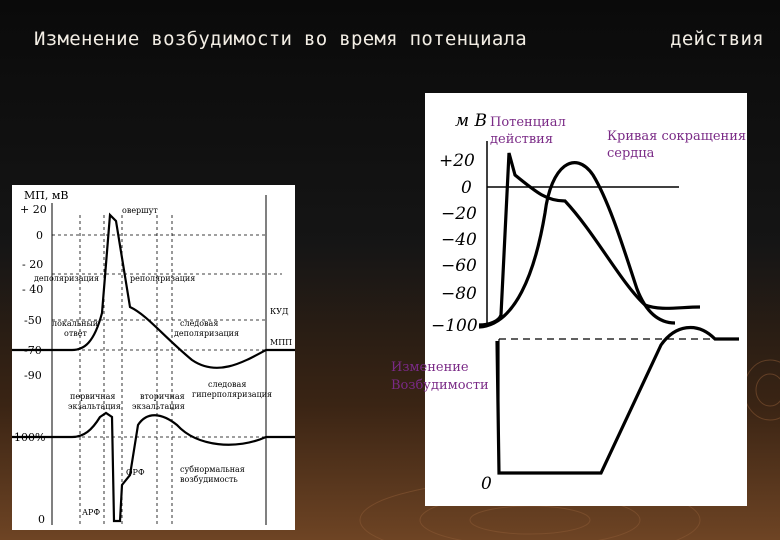 Image resolution: width=780 pixels, height=540 pixels. What do you see at coordinates (466, 188) in the screenshot?
I see `right-tick-0: 0` at bounding box center [466, 188].